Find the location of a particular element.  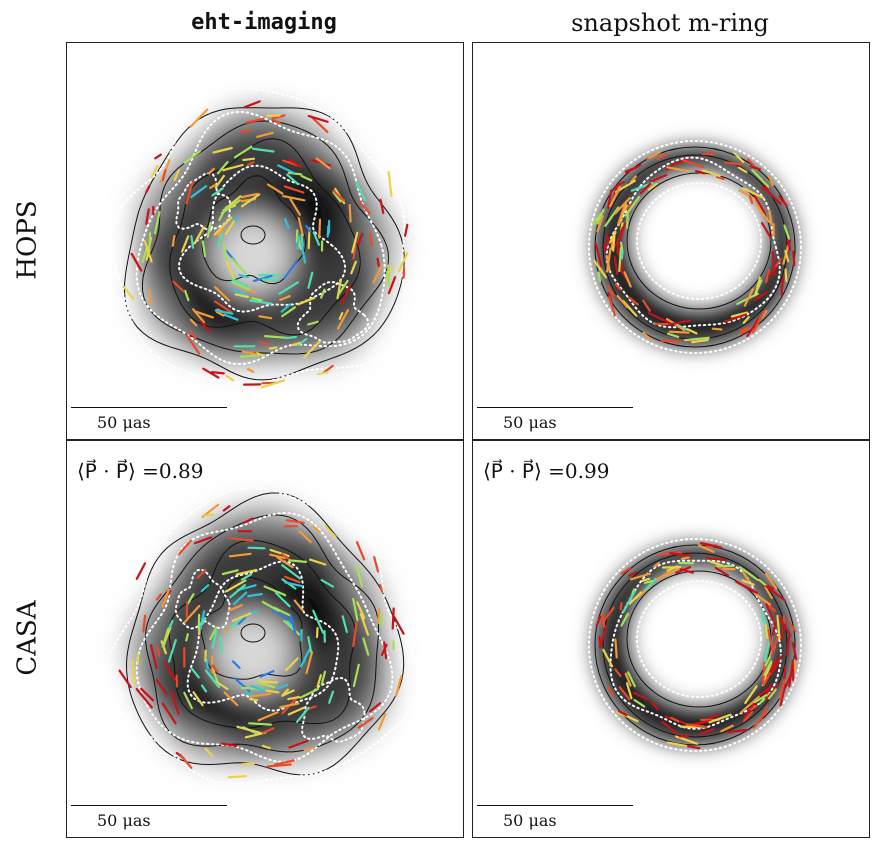

row-label-hops: HOPS is located at coordinates (28, 240).